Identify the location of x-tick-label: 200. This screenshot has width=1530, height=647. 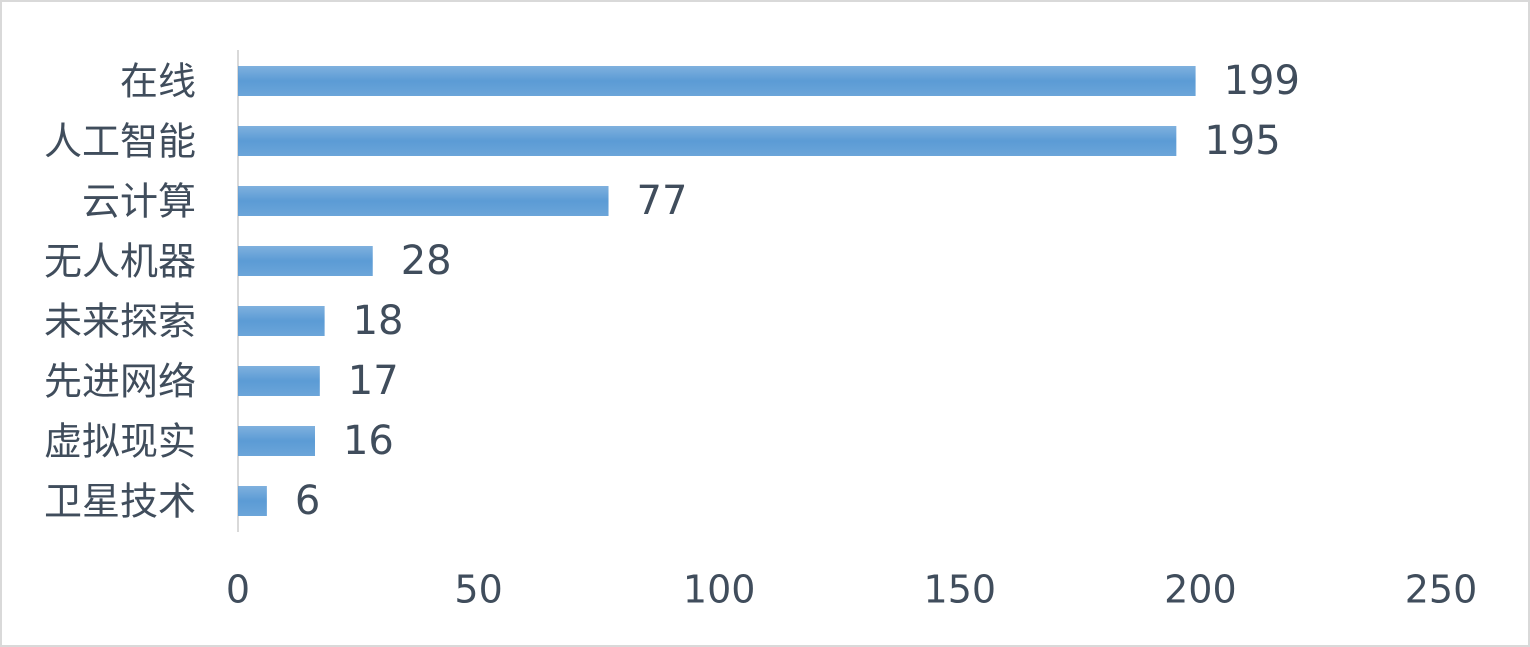
(1200, 590).